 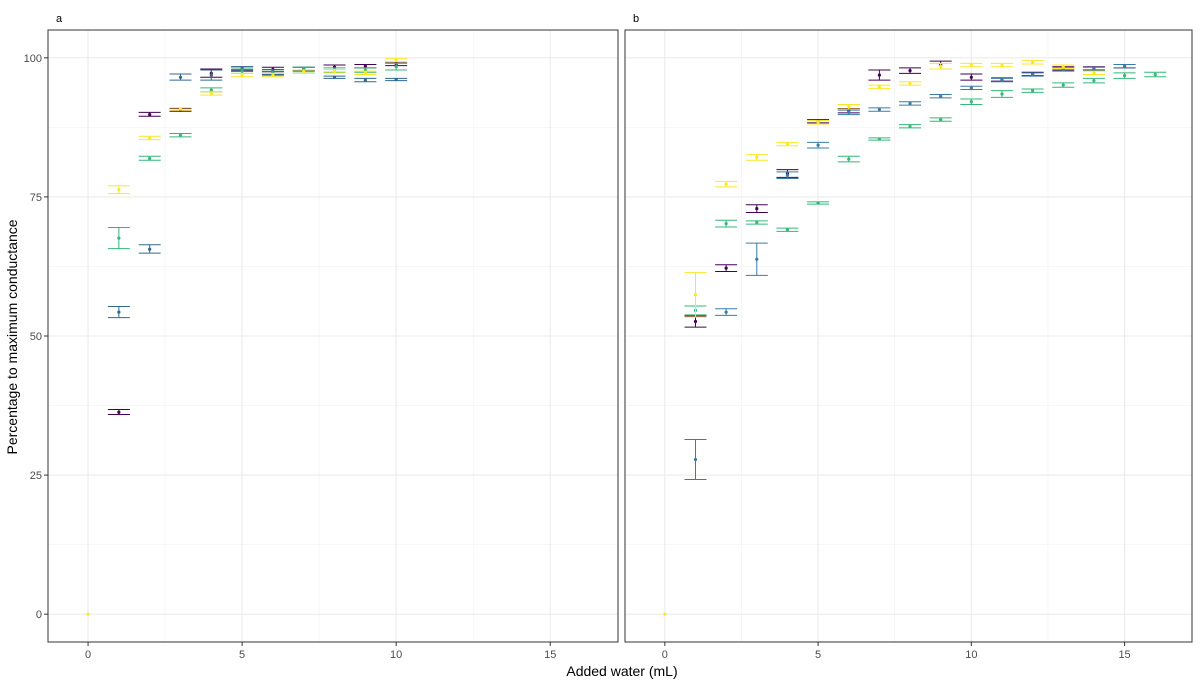 I want to click on panel-tag-b: b, so click(x=636, y=19).